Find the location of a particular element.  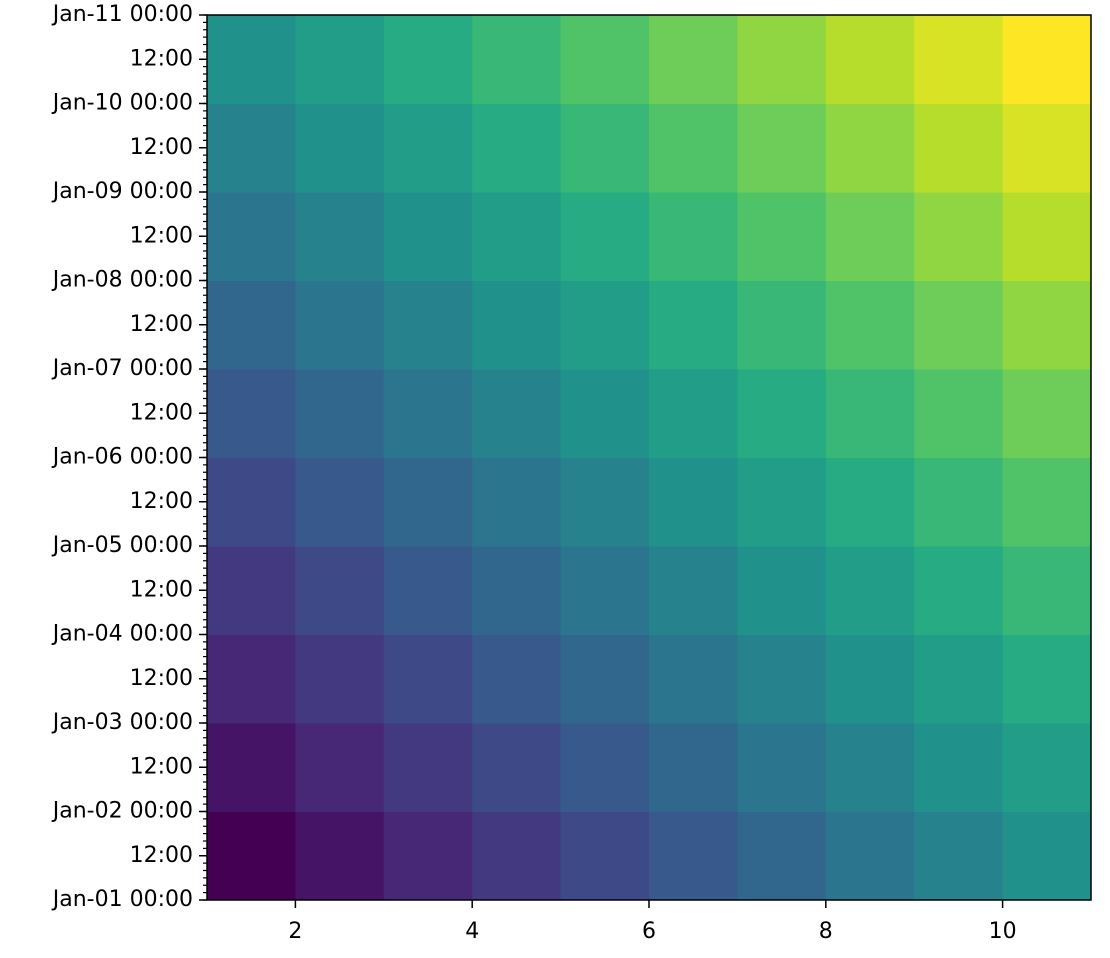

y-tick-label: Jan-01 00:00 is located at coordinates (122, 899).